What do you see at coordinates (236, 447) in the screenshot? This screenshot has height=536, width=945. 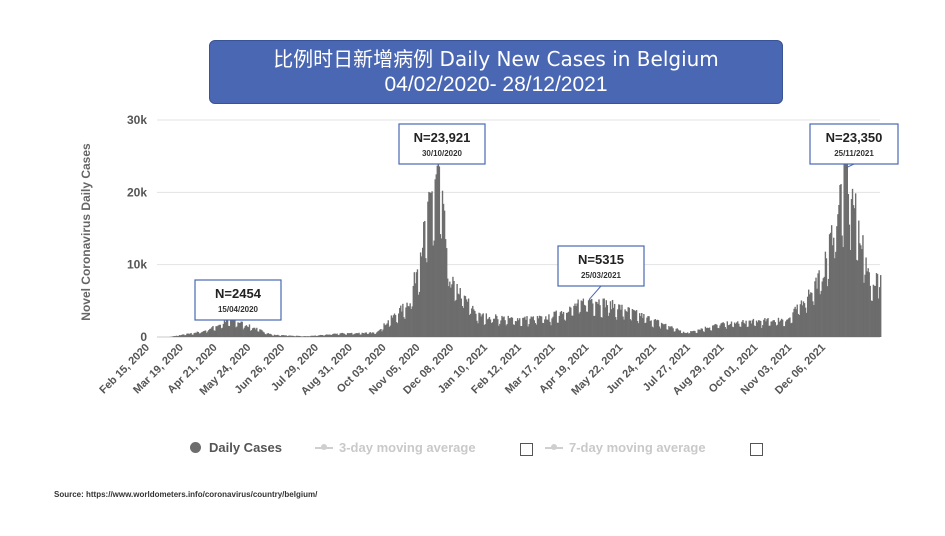 I see `legend-item-daily-cases: Daily Cases` at bounding box center [236, 447].